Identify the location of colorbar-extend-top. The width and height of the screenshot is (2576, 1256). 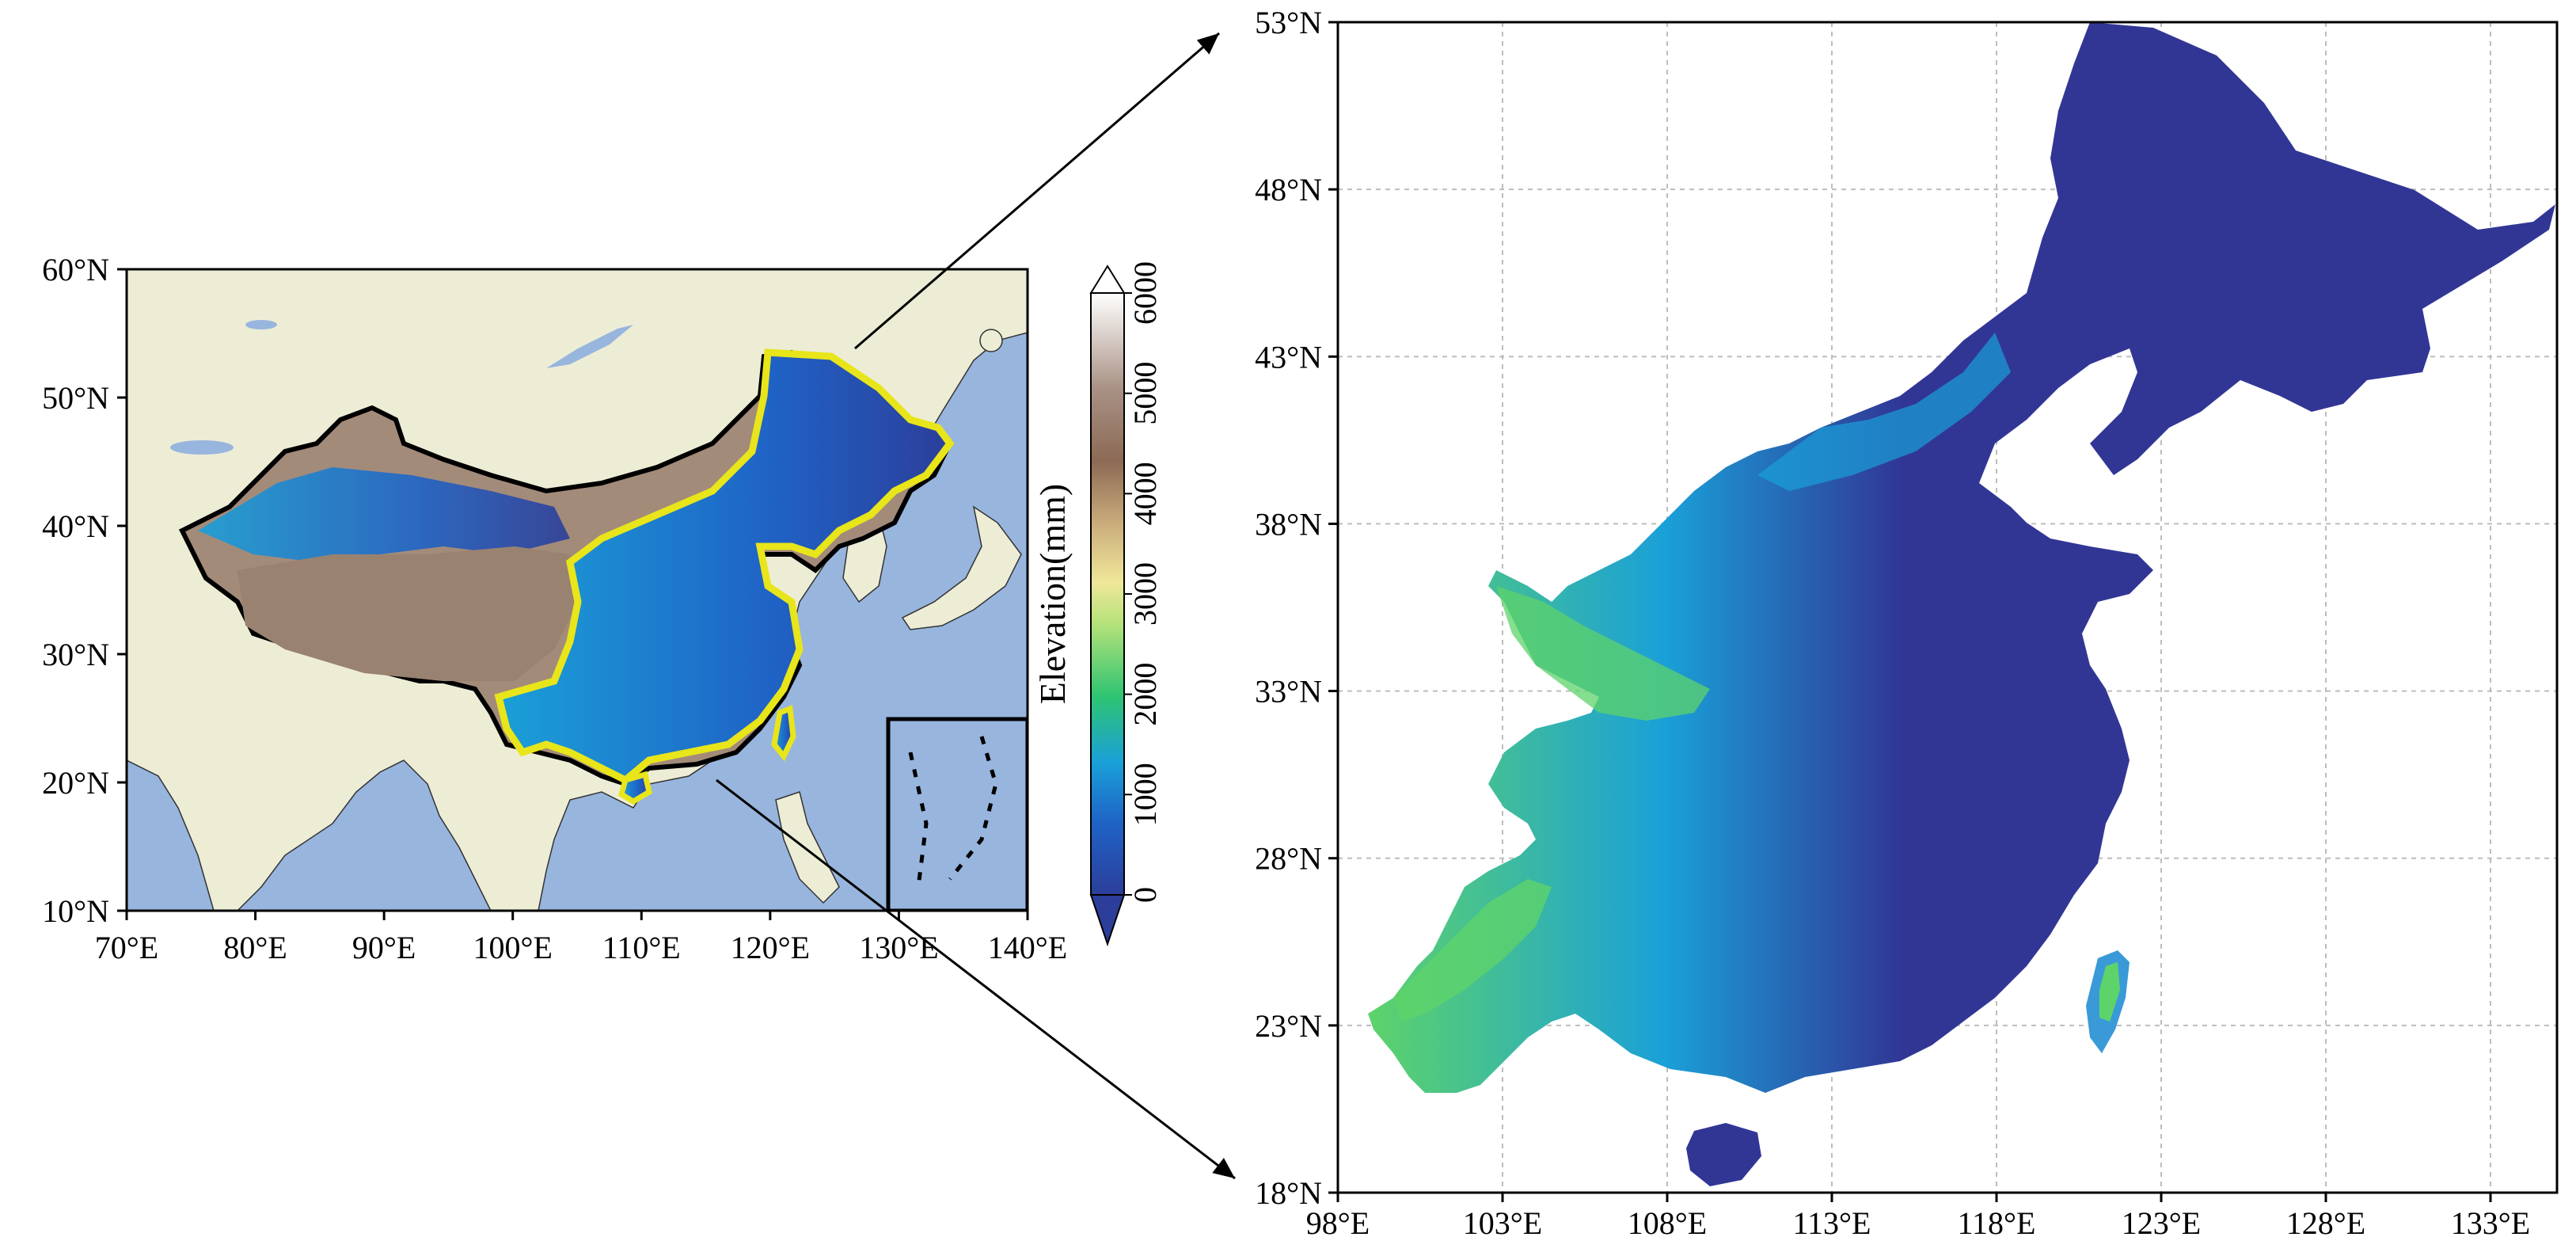
(1107, 279).